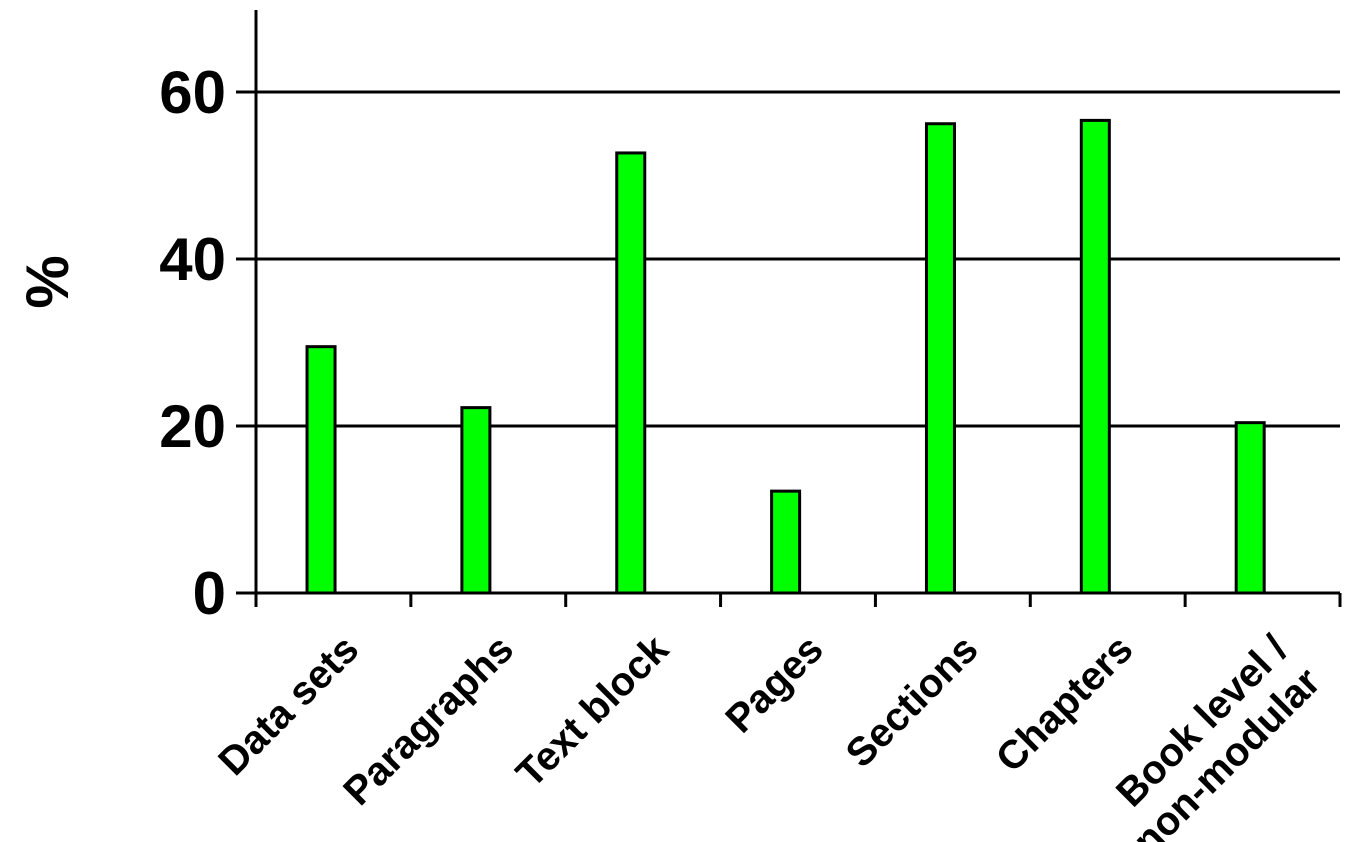 The image size is (1369, 842). I want to click on x-tick-label-line: Data sets, so click(288, 705).